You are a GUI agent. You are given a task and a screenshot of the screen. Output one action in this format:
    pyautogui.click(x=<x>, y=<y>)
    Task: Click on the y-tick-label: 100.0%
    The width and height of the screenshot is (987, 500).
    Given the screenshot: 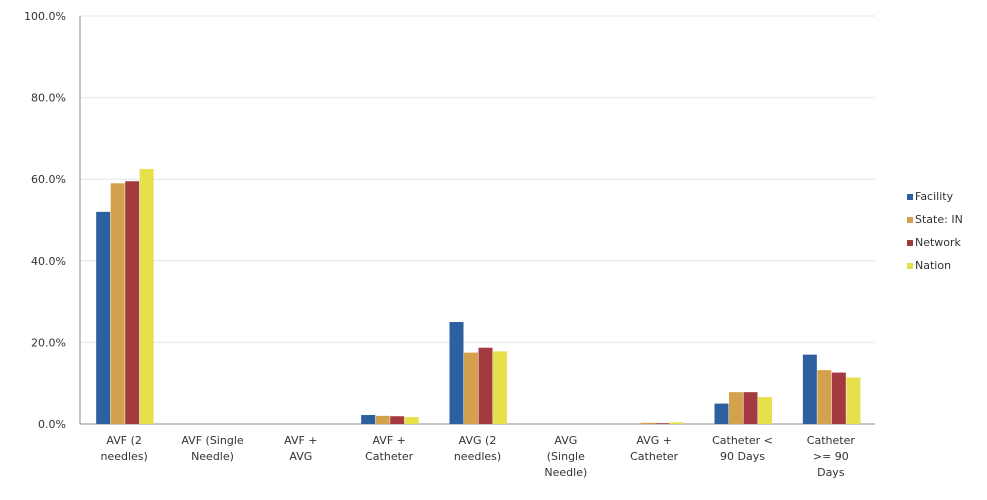 What is the action you would take?
    pyautogui.click(x=45, y=16)
    